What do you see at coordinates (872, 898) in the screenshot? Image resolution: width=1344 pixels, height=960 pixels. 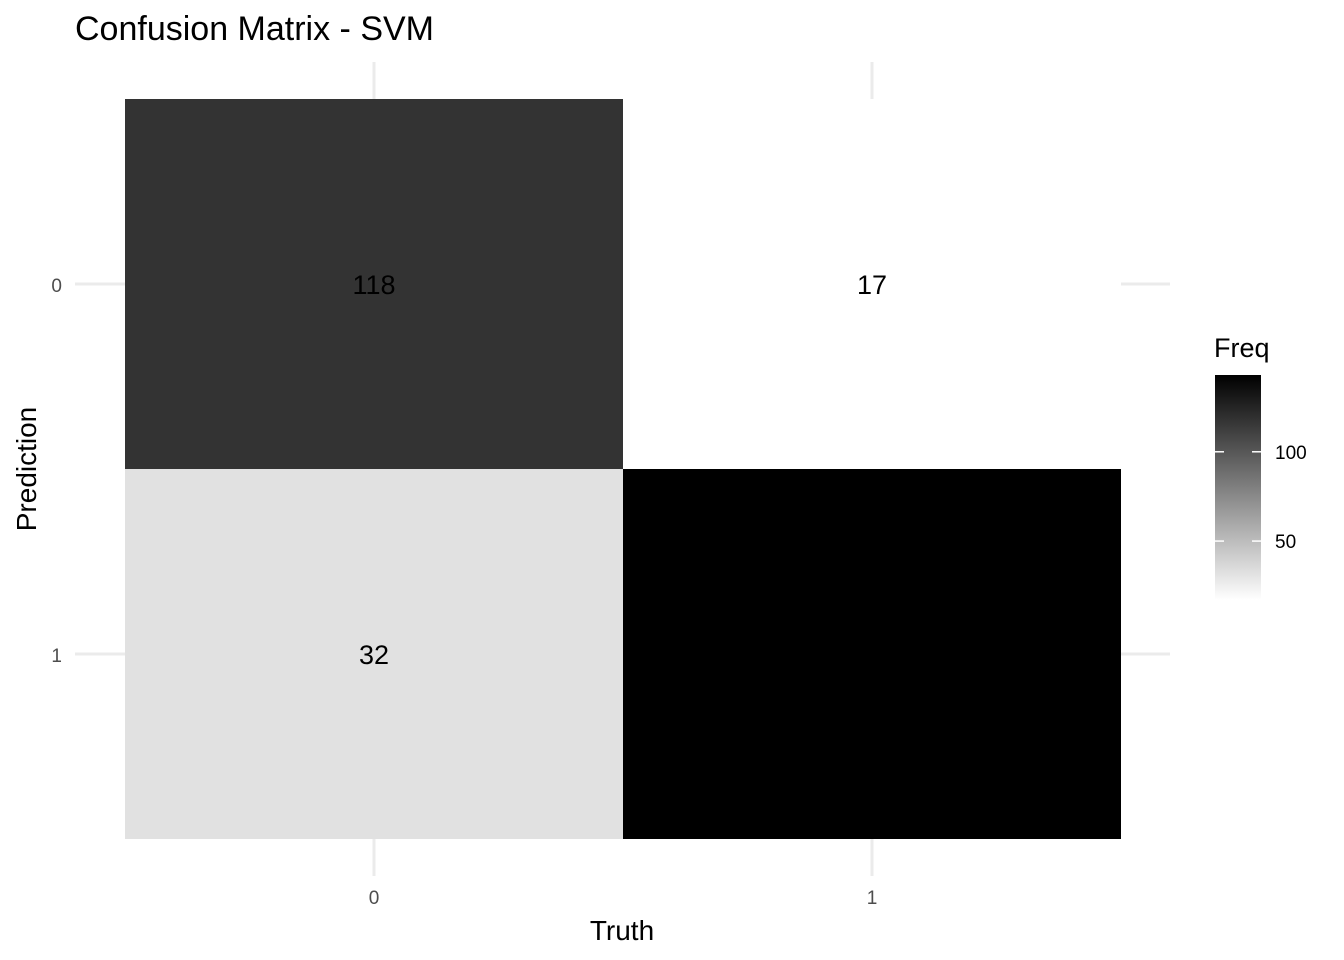 I see `x-tick-label-1: 1` at bounding box center [872, 898].